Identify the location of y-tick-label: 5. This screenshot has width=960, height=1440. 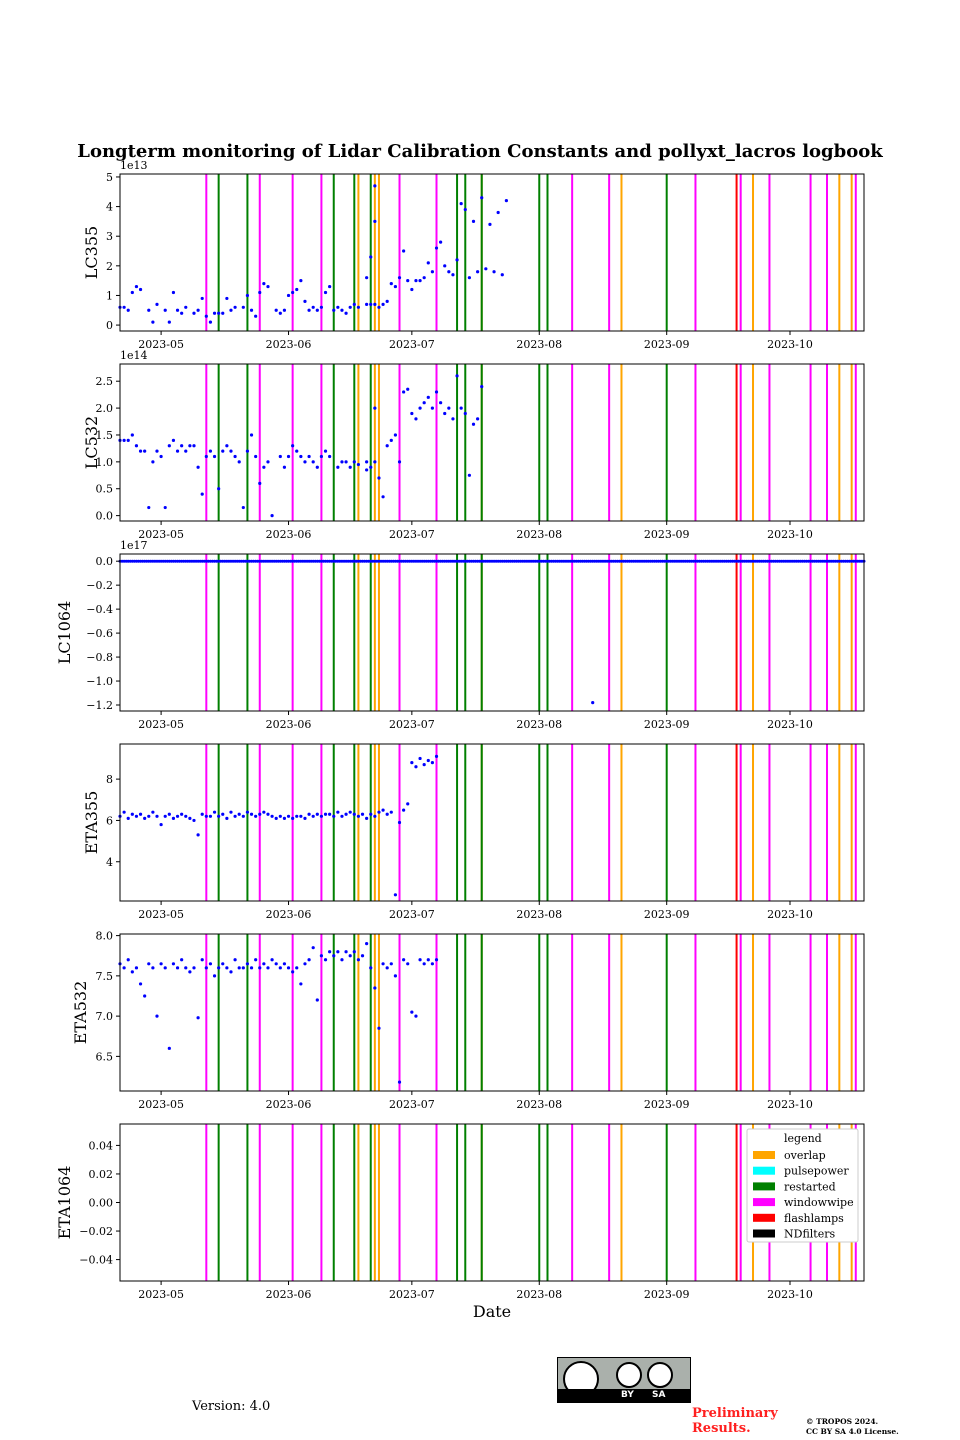
(109, 177).